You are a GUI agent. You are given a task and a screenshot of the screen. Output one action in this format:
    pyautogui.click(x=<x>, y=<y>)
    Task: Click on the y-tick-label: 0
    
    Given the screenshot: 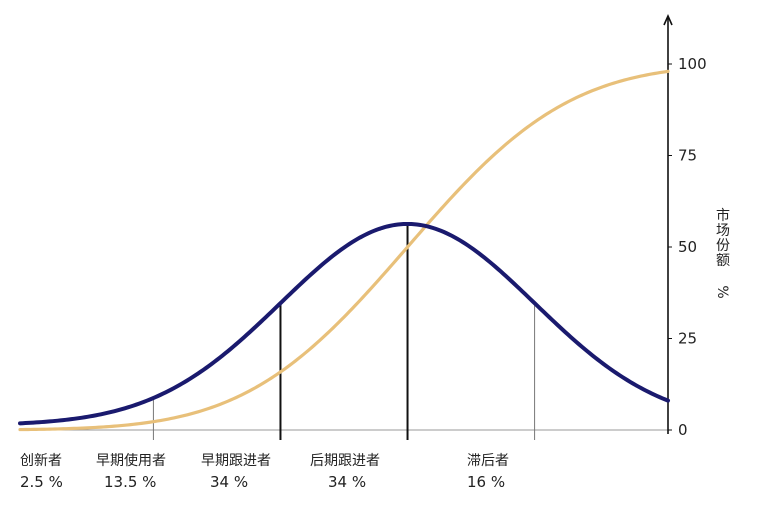 What is the action you would take?
    pyautogui.click(x=683, y=430)
    